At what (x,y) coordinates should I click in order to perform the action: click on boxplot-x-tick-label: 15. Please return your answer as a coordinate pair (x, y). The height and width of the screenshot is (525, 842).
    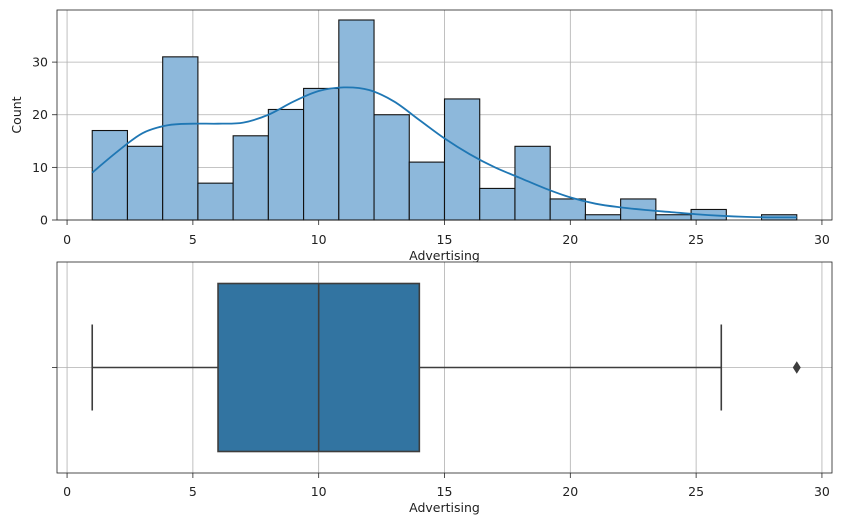
    Looking at the image, I should click on (445, 491).